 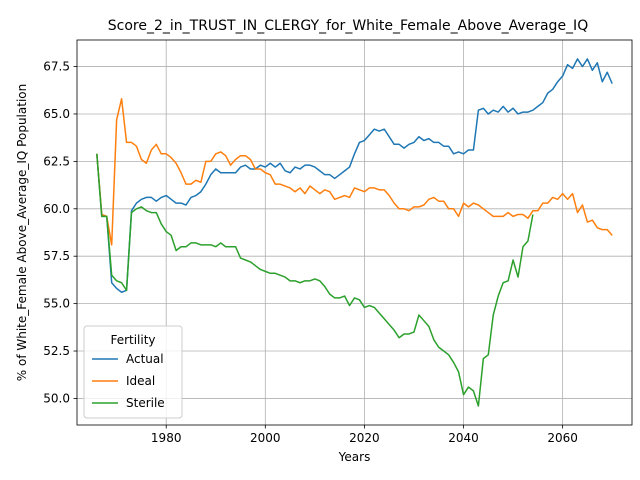 I want to click on legend-label-ideal: Ideal, so click(x=140, y=381).